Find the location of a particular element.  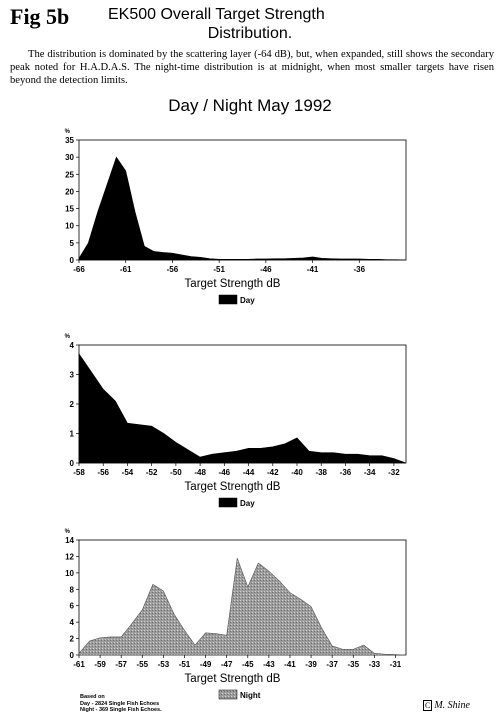

figure-title: EK500 Overall Target Strength is located at coordinates (216, 14).